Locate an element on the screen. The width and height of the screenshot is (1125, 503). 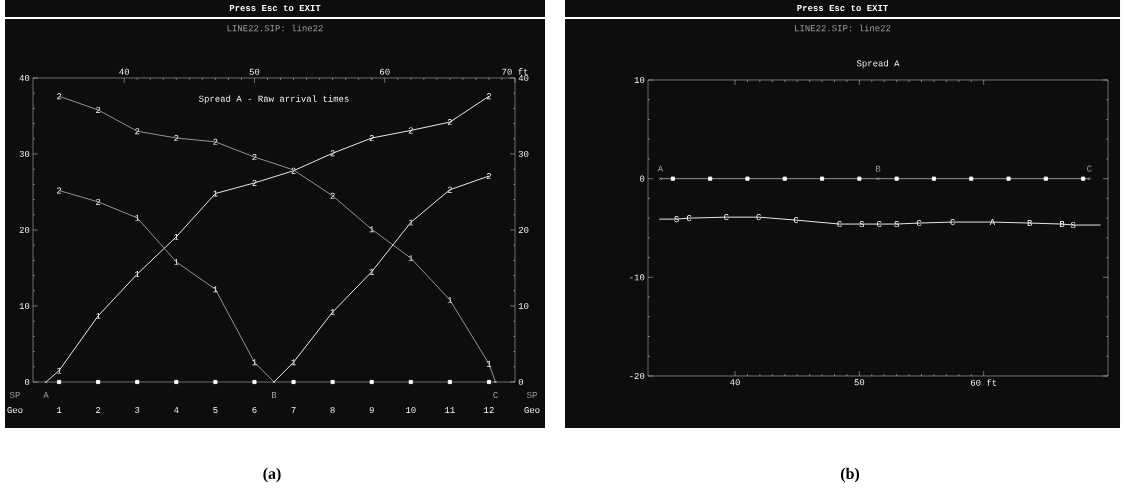
text: Spread A is located at coordinates (878, 64).